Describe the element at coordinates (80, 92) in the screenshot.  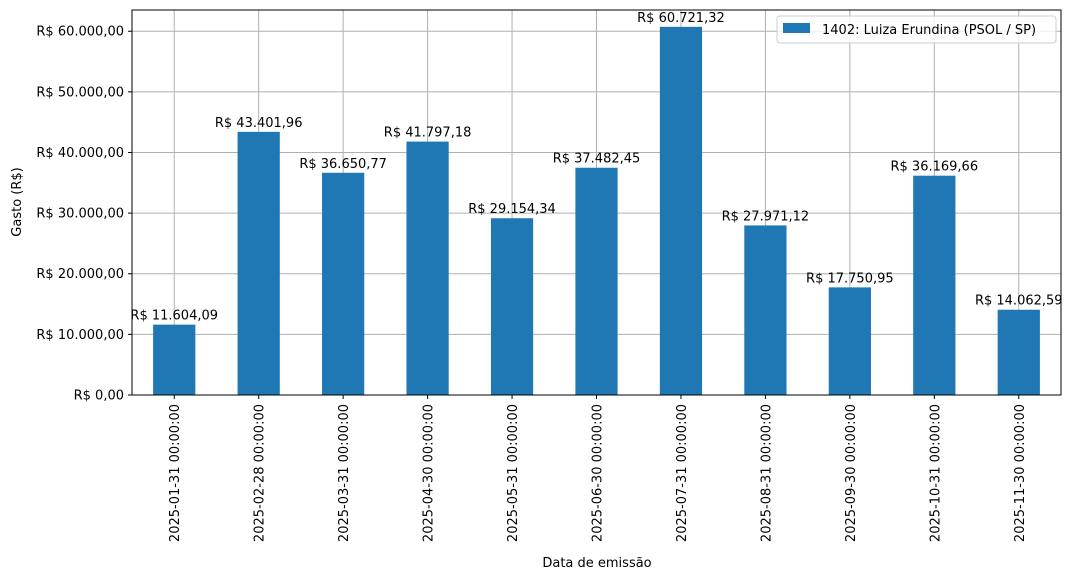
I see `y-tick-label: R$ 50.000,00` at that location.